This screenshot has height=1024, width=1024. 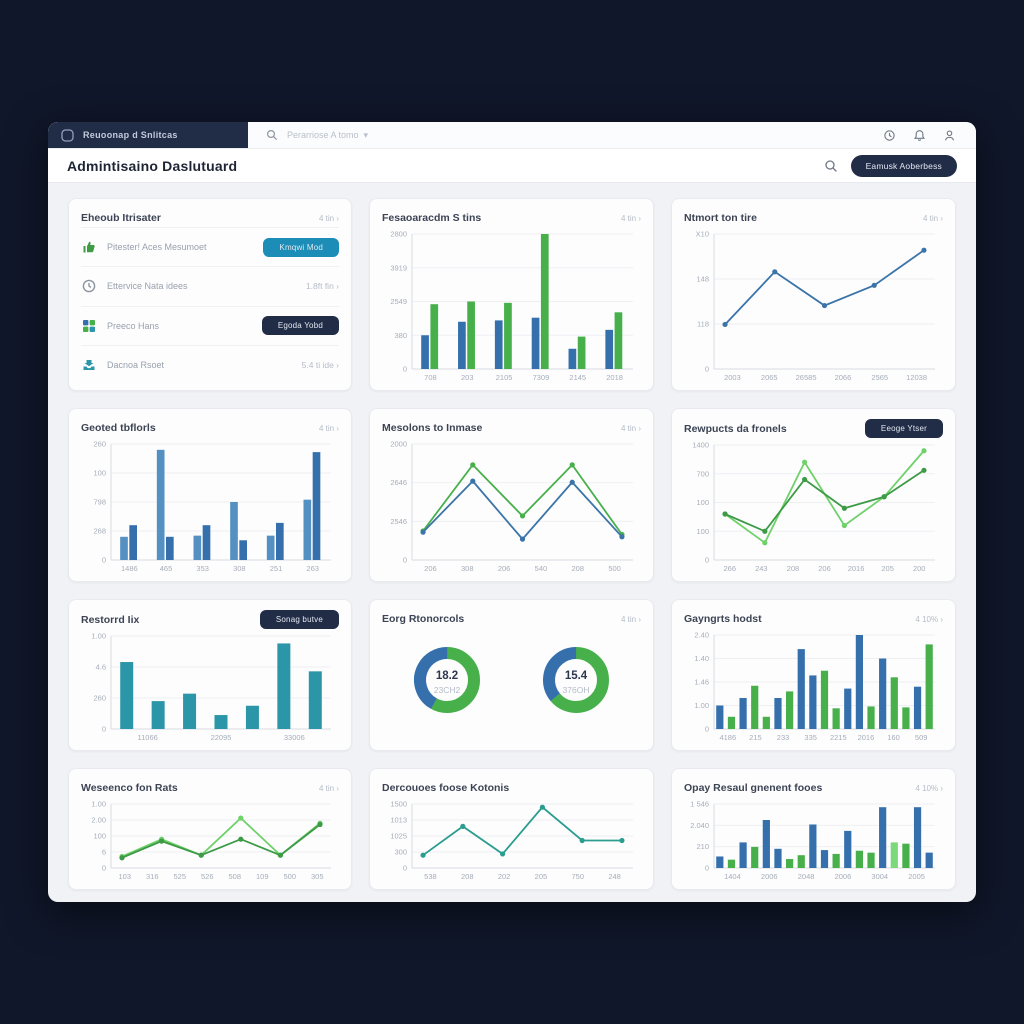 I want to click on know-more-button: Kmqwi Mod, so click(x=301, y=247).